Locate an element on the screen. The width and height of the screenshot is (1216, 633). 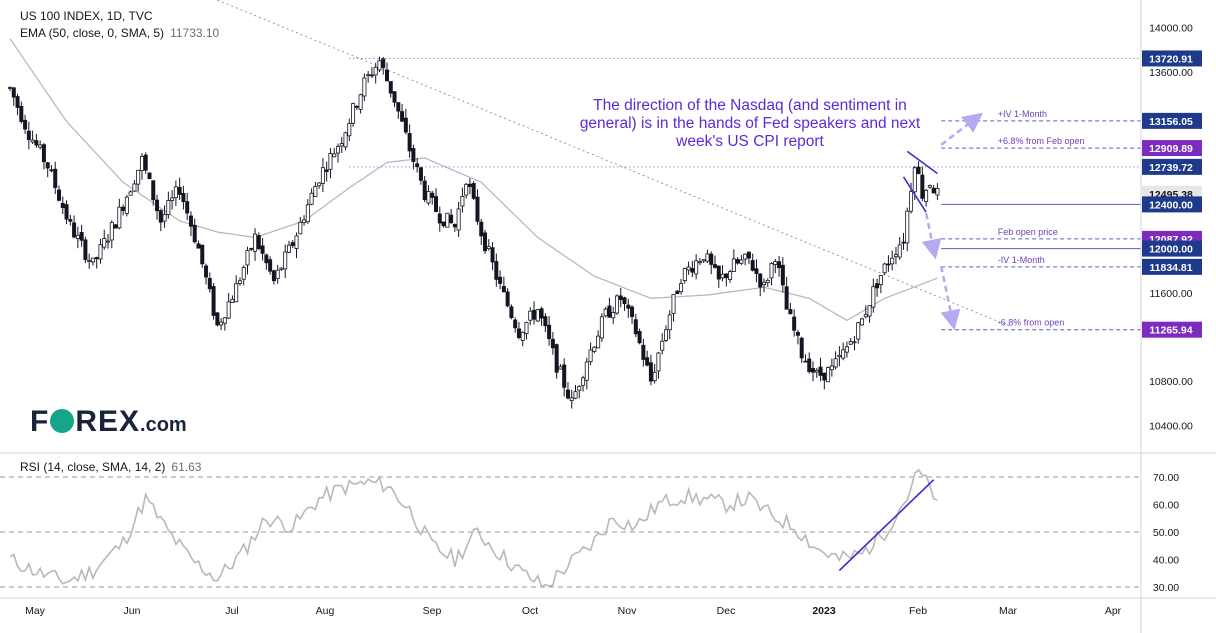
level-note-6: Feb open price is located at coordinates (1028, 232).